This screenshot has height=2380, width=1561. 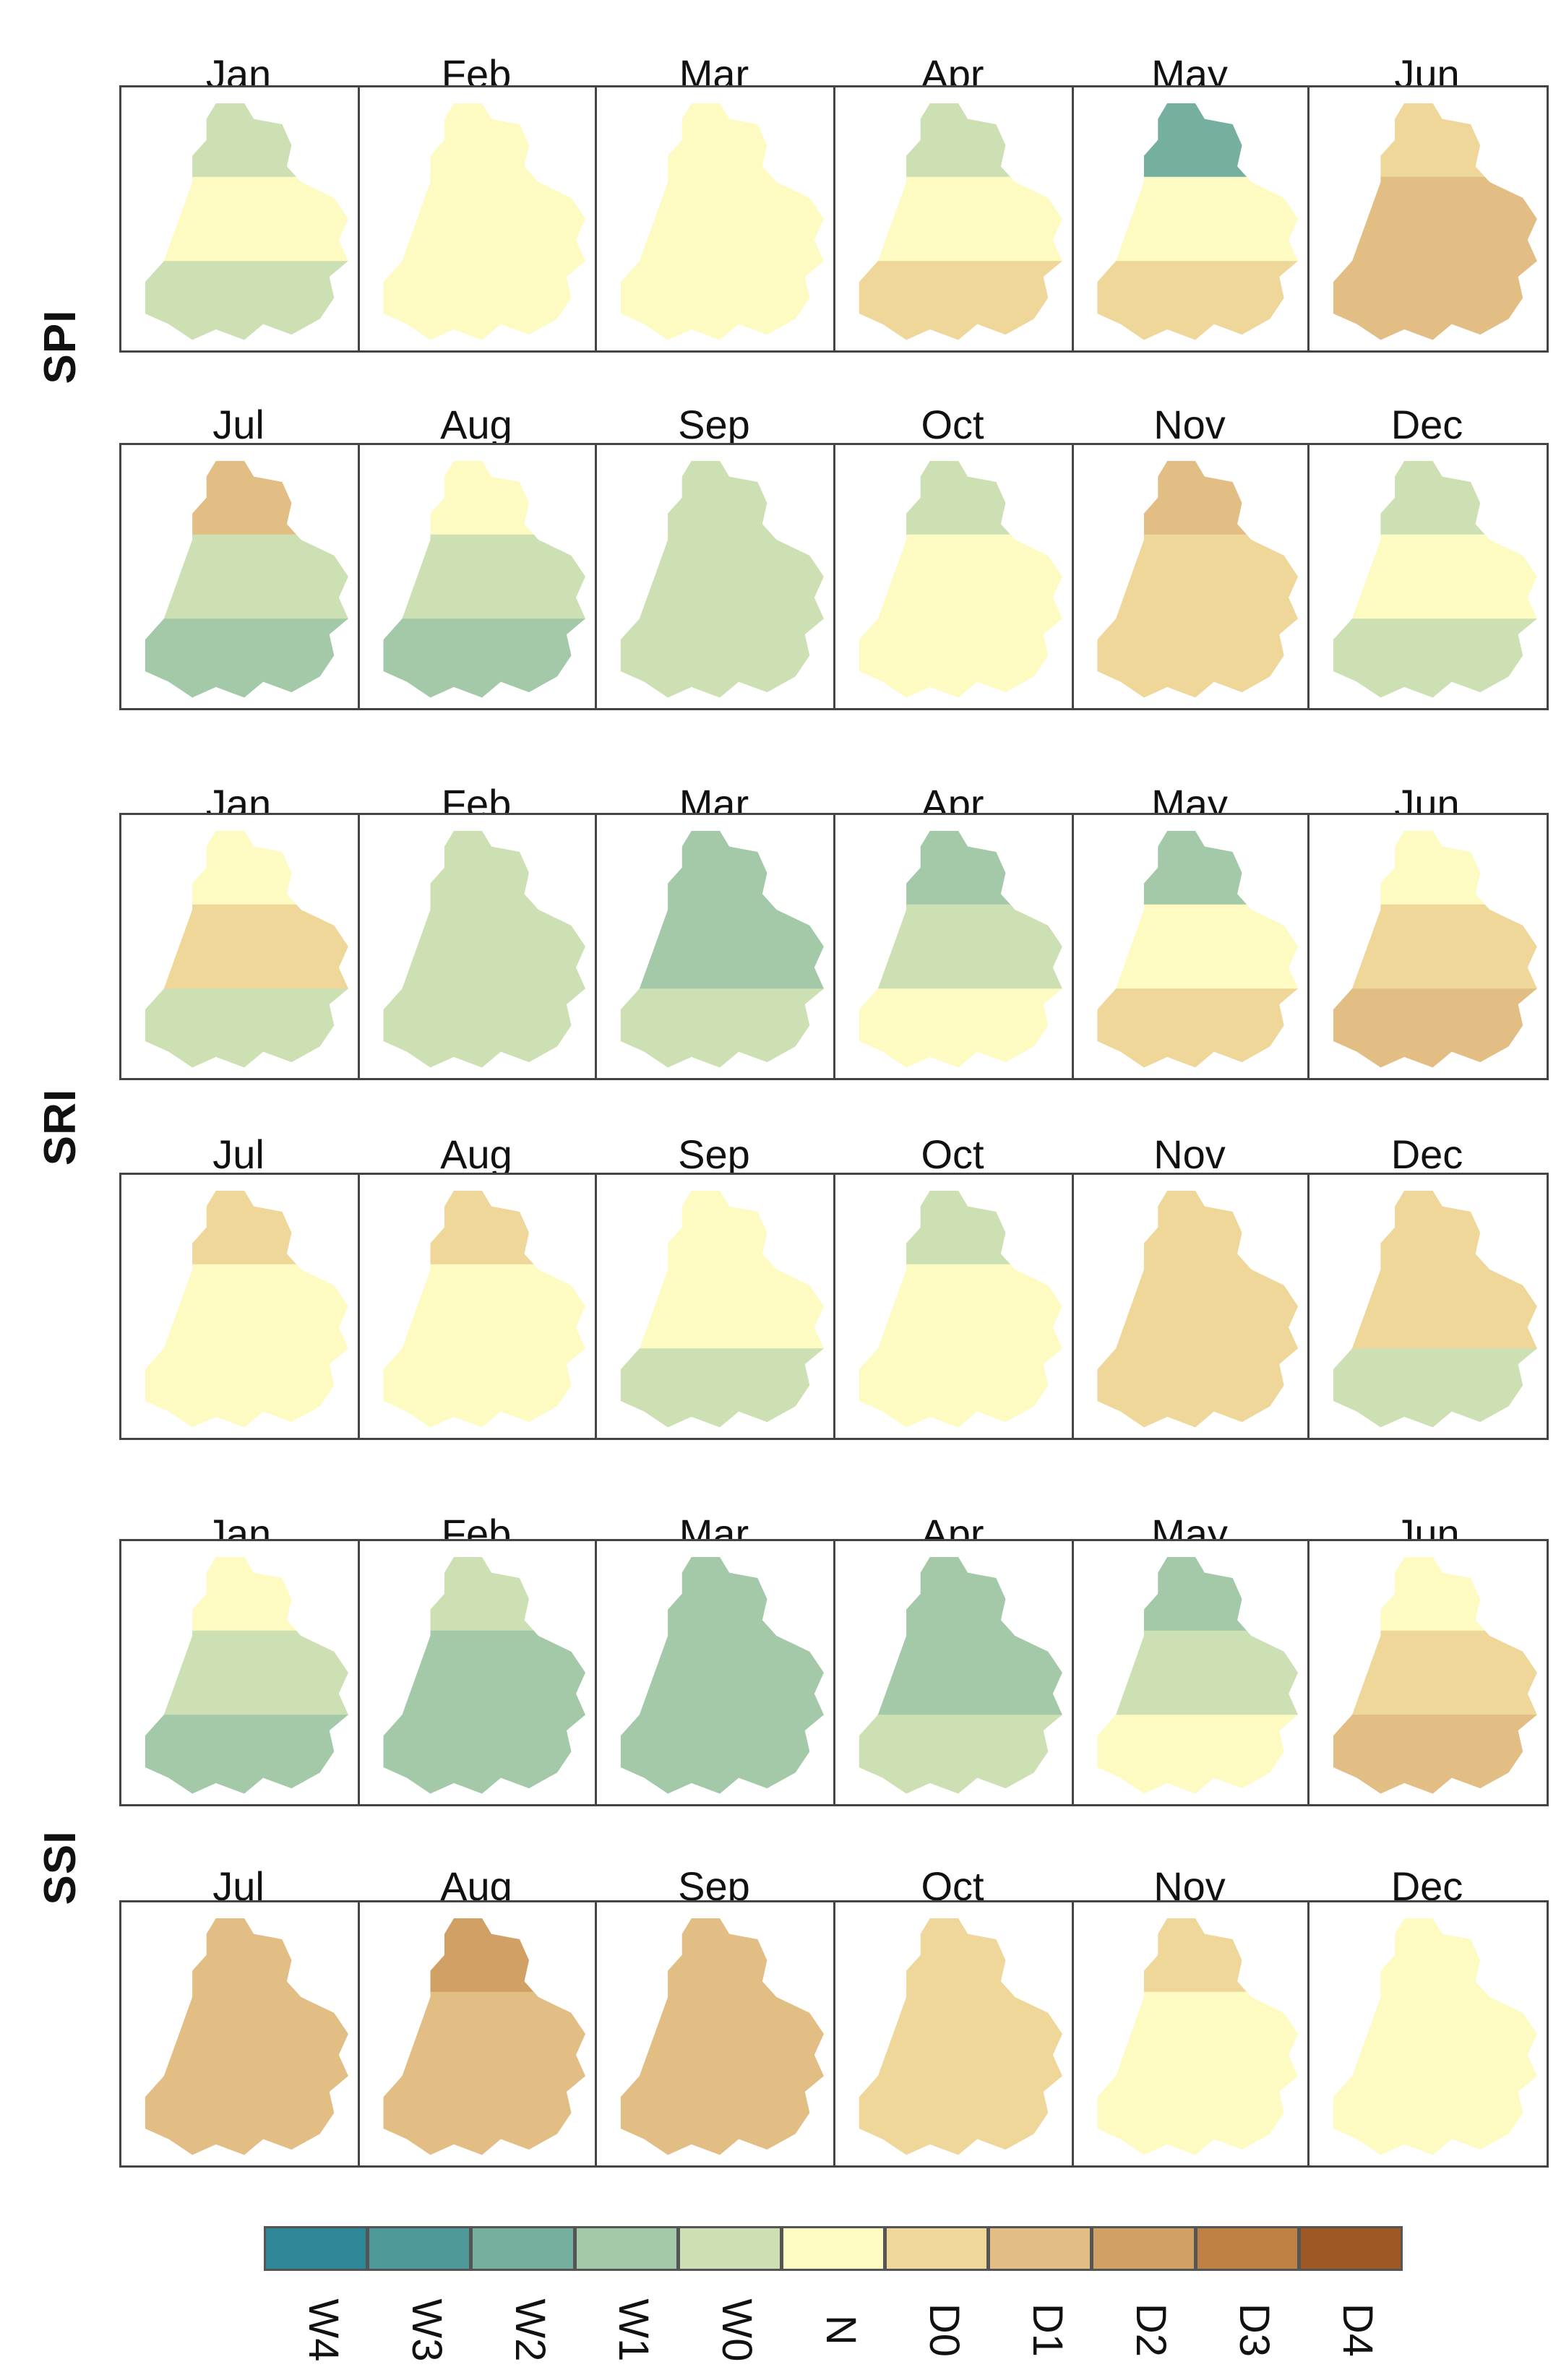 What do you see at coordinates (1047, 2330) in the screenshot?
I see `legend-label-d1: D1` at bounding box center [1047, 2330].